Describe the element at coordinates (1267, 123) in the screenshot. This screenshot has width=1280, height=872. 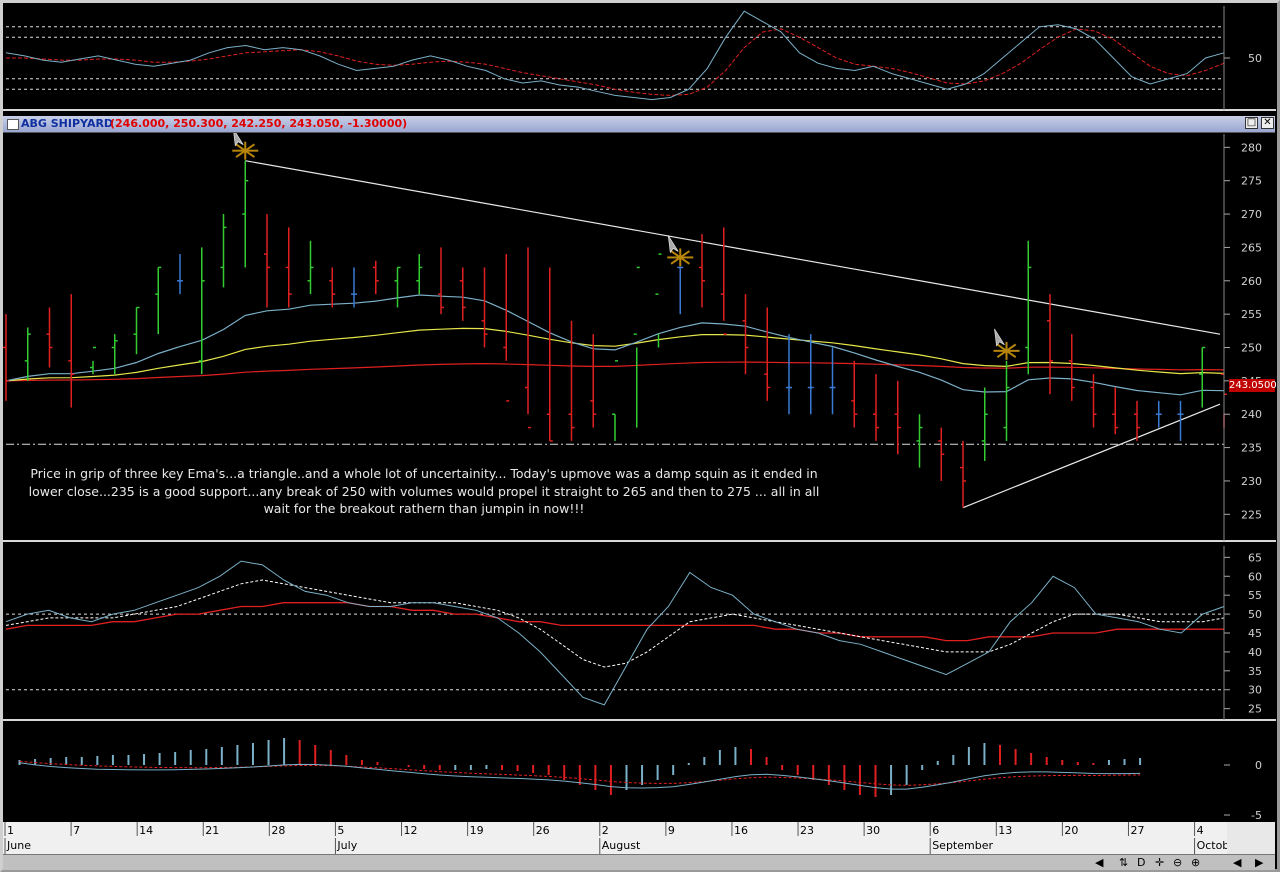
I see `close-button: ✕` at that location.